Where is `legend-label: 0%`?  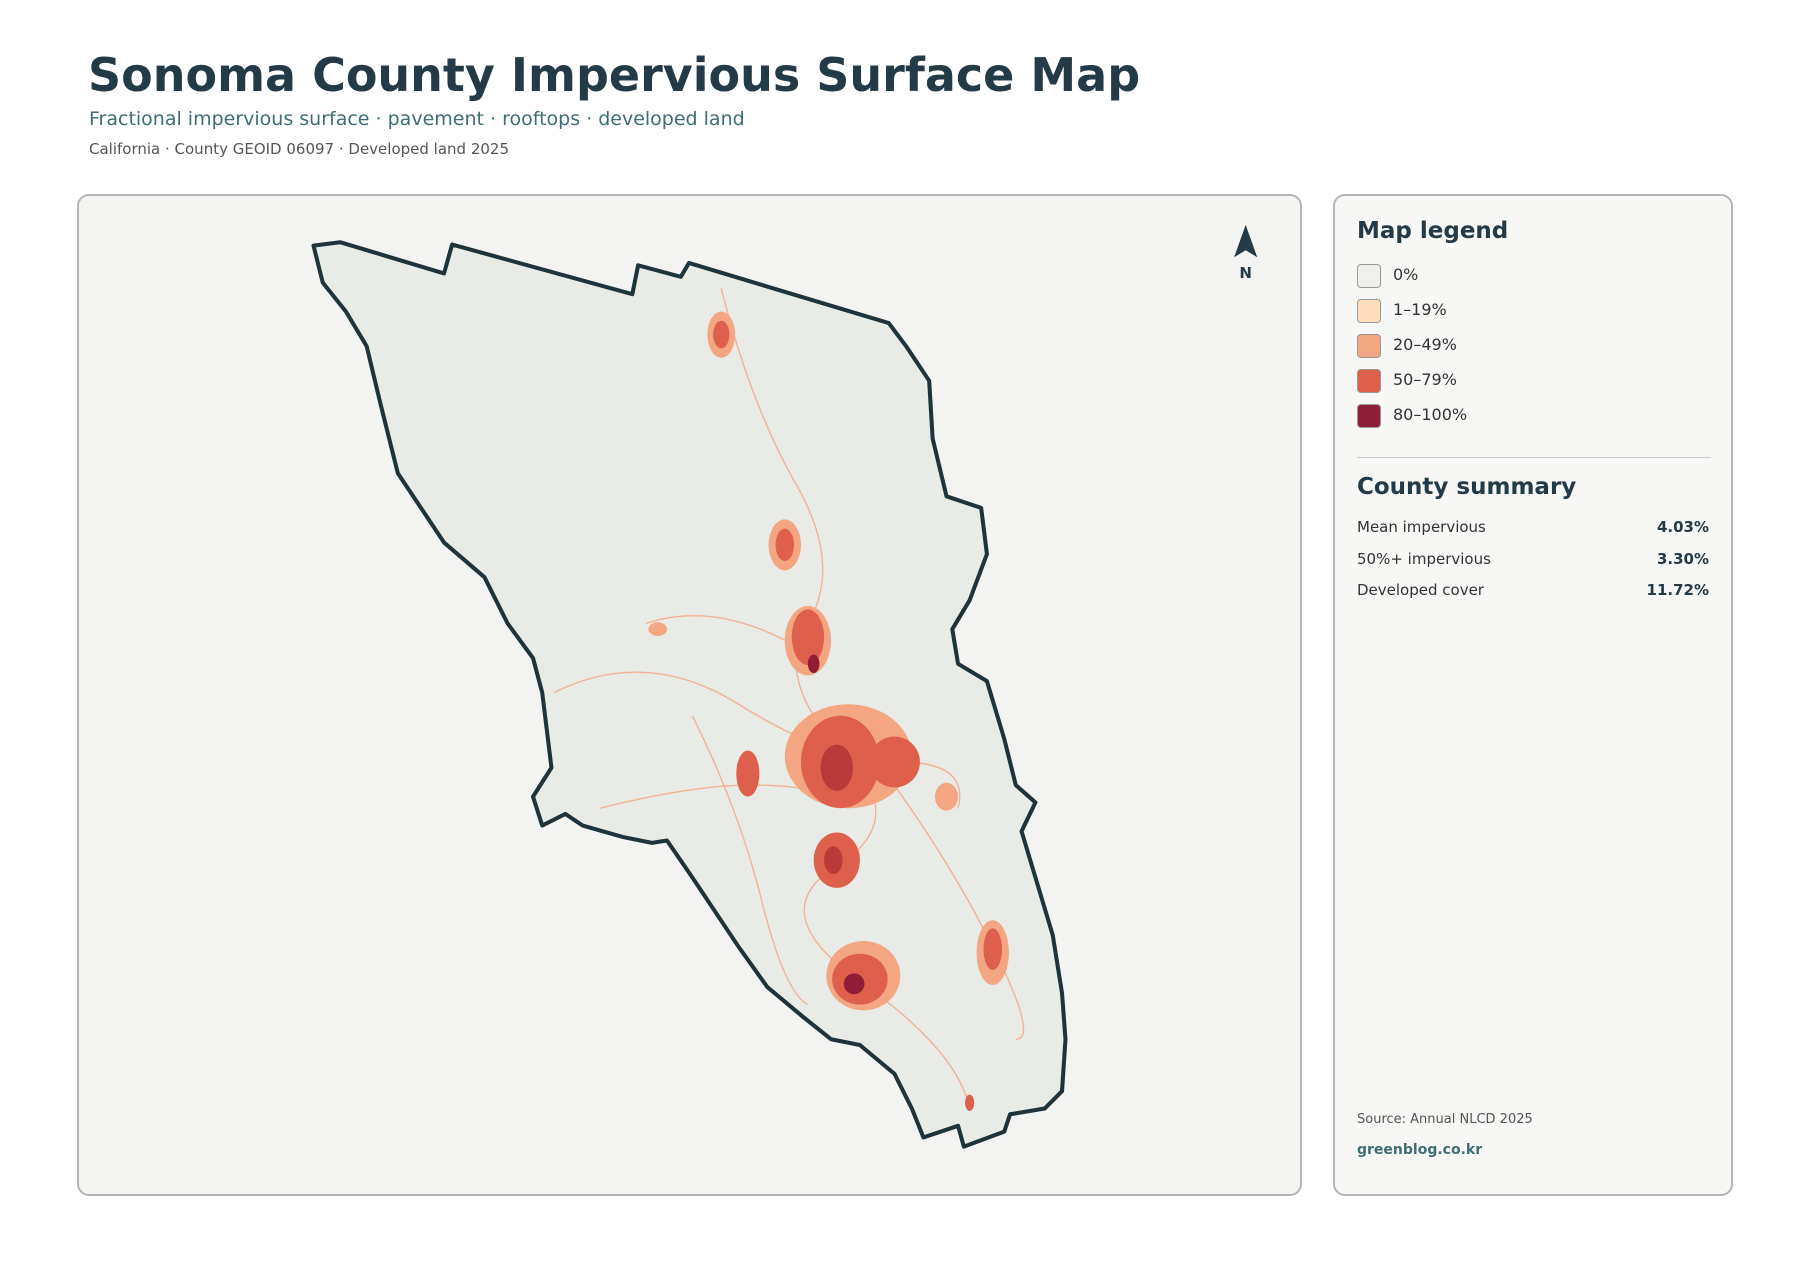 legend-label: 0% is located at coordinates (1406, 274).